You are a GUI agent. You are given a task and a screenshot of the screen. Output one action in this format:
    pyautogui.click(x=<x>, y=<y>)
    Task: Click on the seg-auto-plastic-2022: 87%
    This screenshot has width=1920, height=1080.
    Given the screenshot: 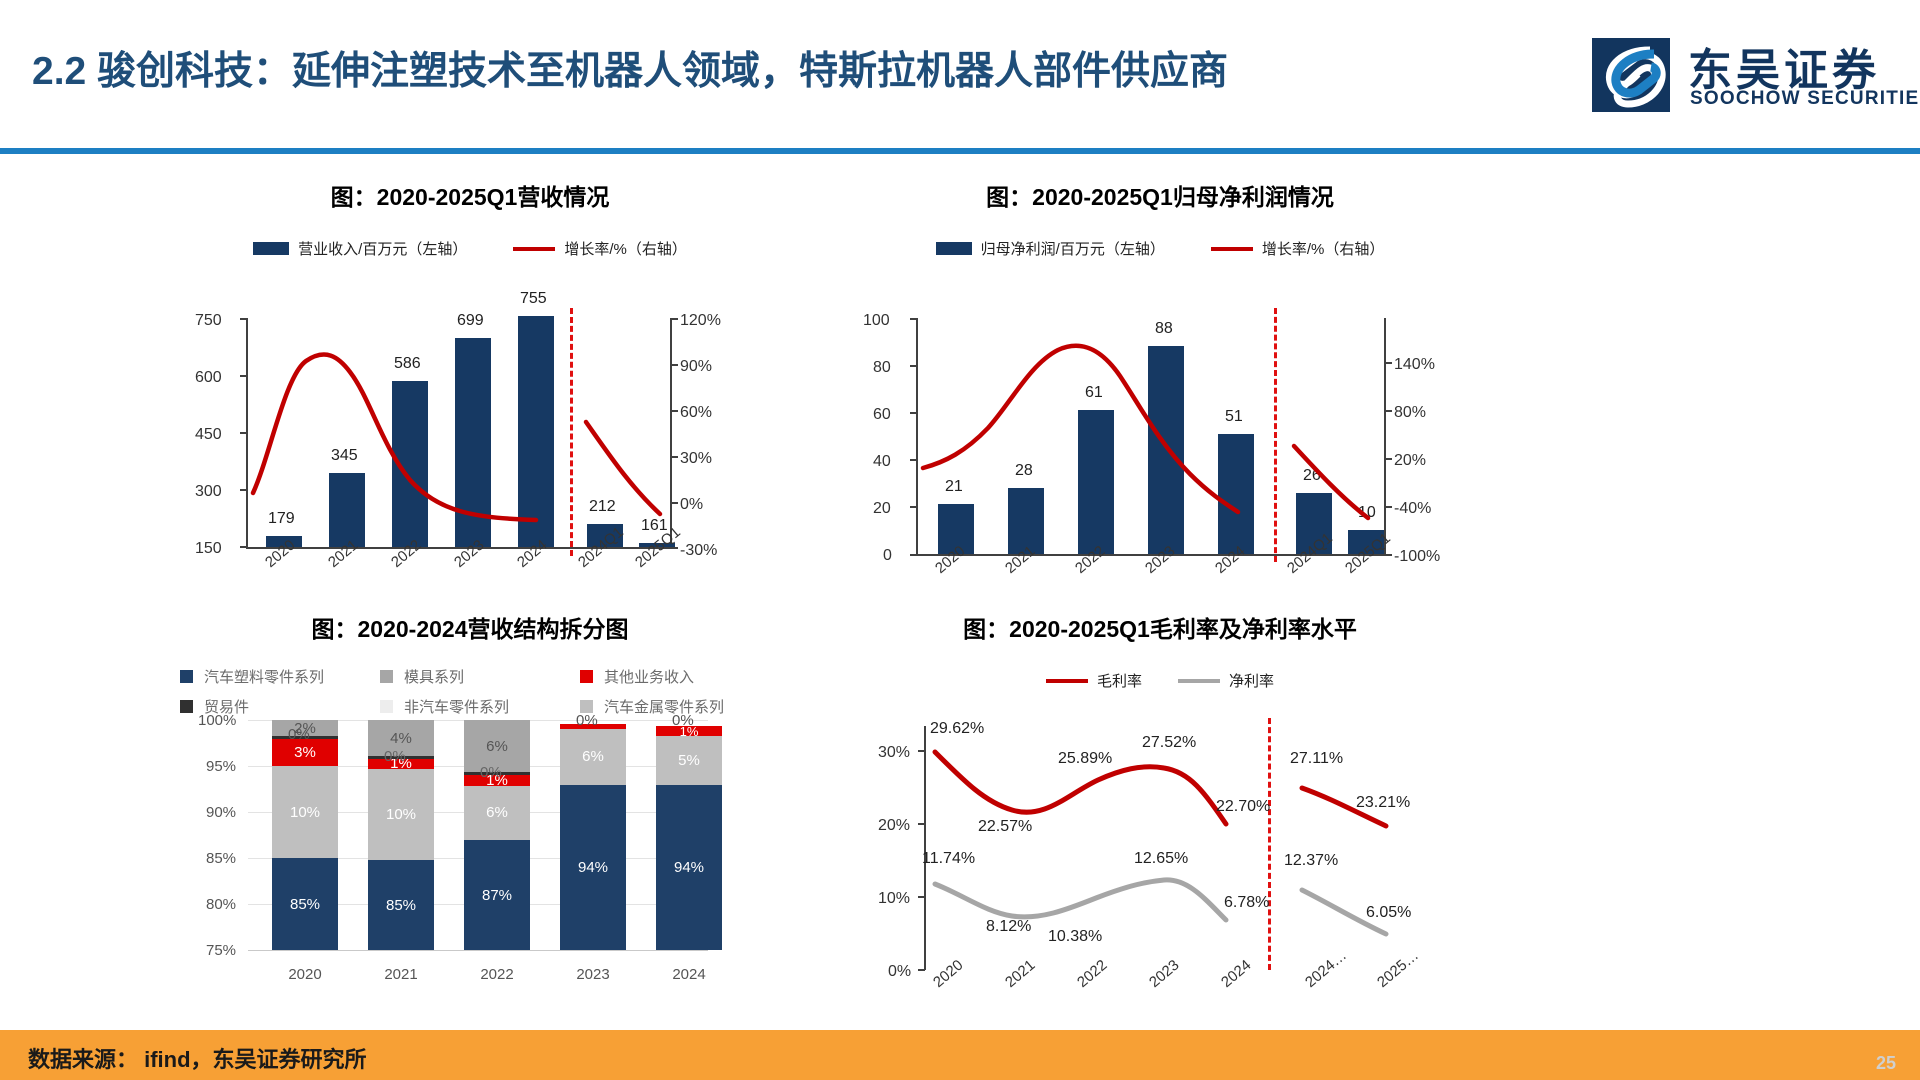 What is the action you would take?
    pyautogui.click(x=497, y=895)
    